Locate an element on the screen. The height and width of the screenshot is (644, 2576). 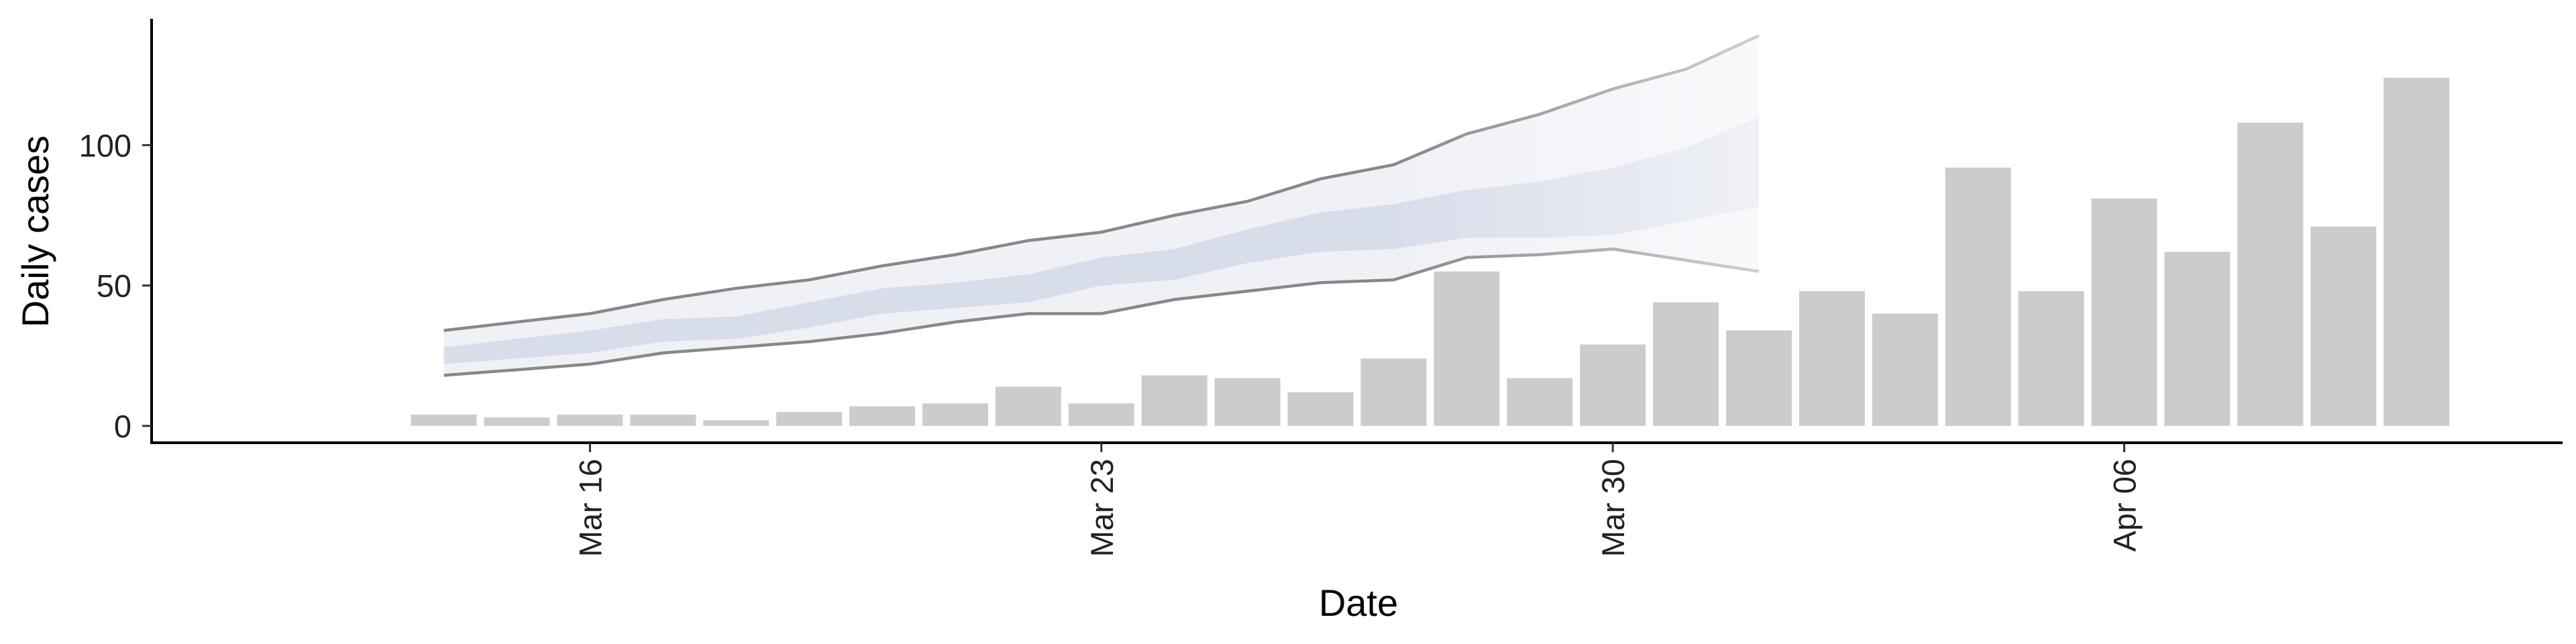
y-tick-label: 50 is located at coordinates (114, 286).